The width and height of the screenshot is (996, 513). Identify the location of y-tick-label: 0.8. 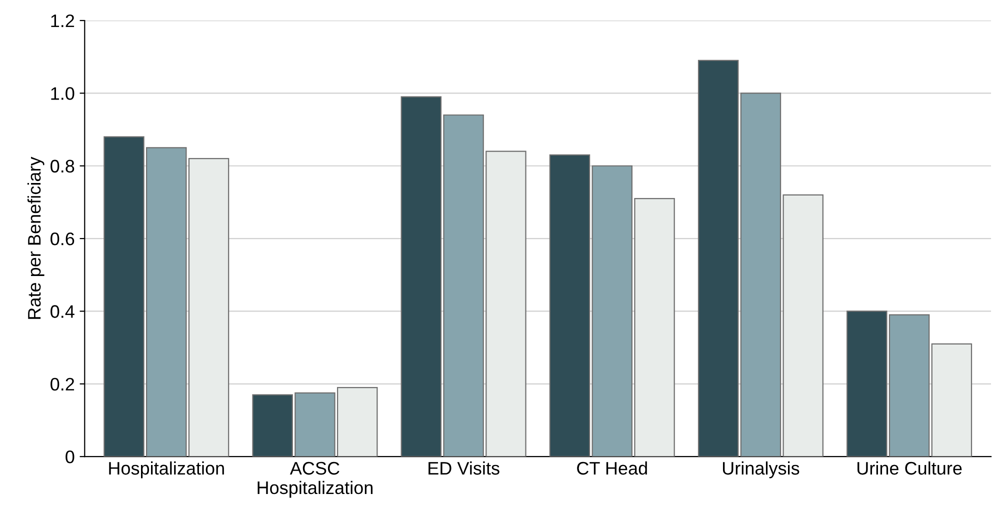
(62, 166).